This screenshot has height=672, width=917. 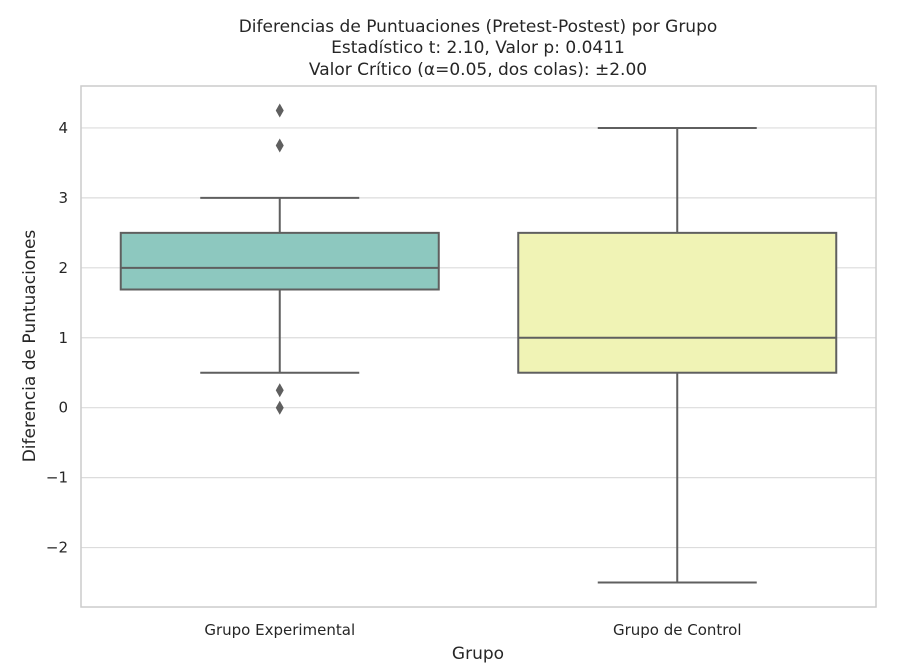 I want to click on chart-subtitle-statistic: Estadístico t: 2.10, Valor p: 0.0411, so click(x=478, y=48).